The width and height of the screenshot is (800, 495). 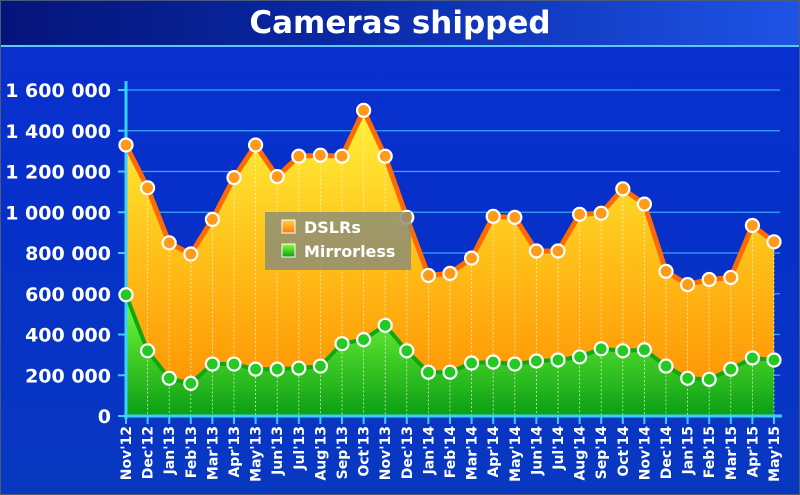 What do you see at coordinates (559, 448) in the screenshot?
I see `x-tick-label: Jul'14` at bounding box center [559, 448].